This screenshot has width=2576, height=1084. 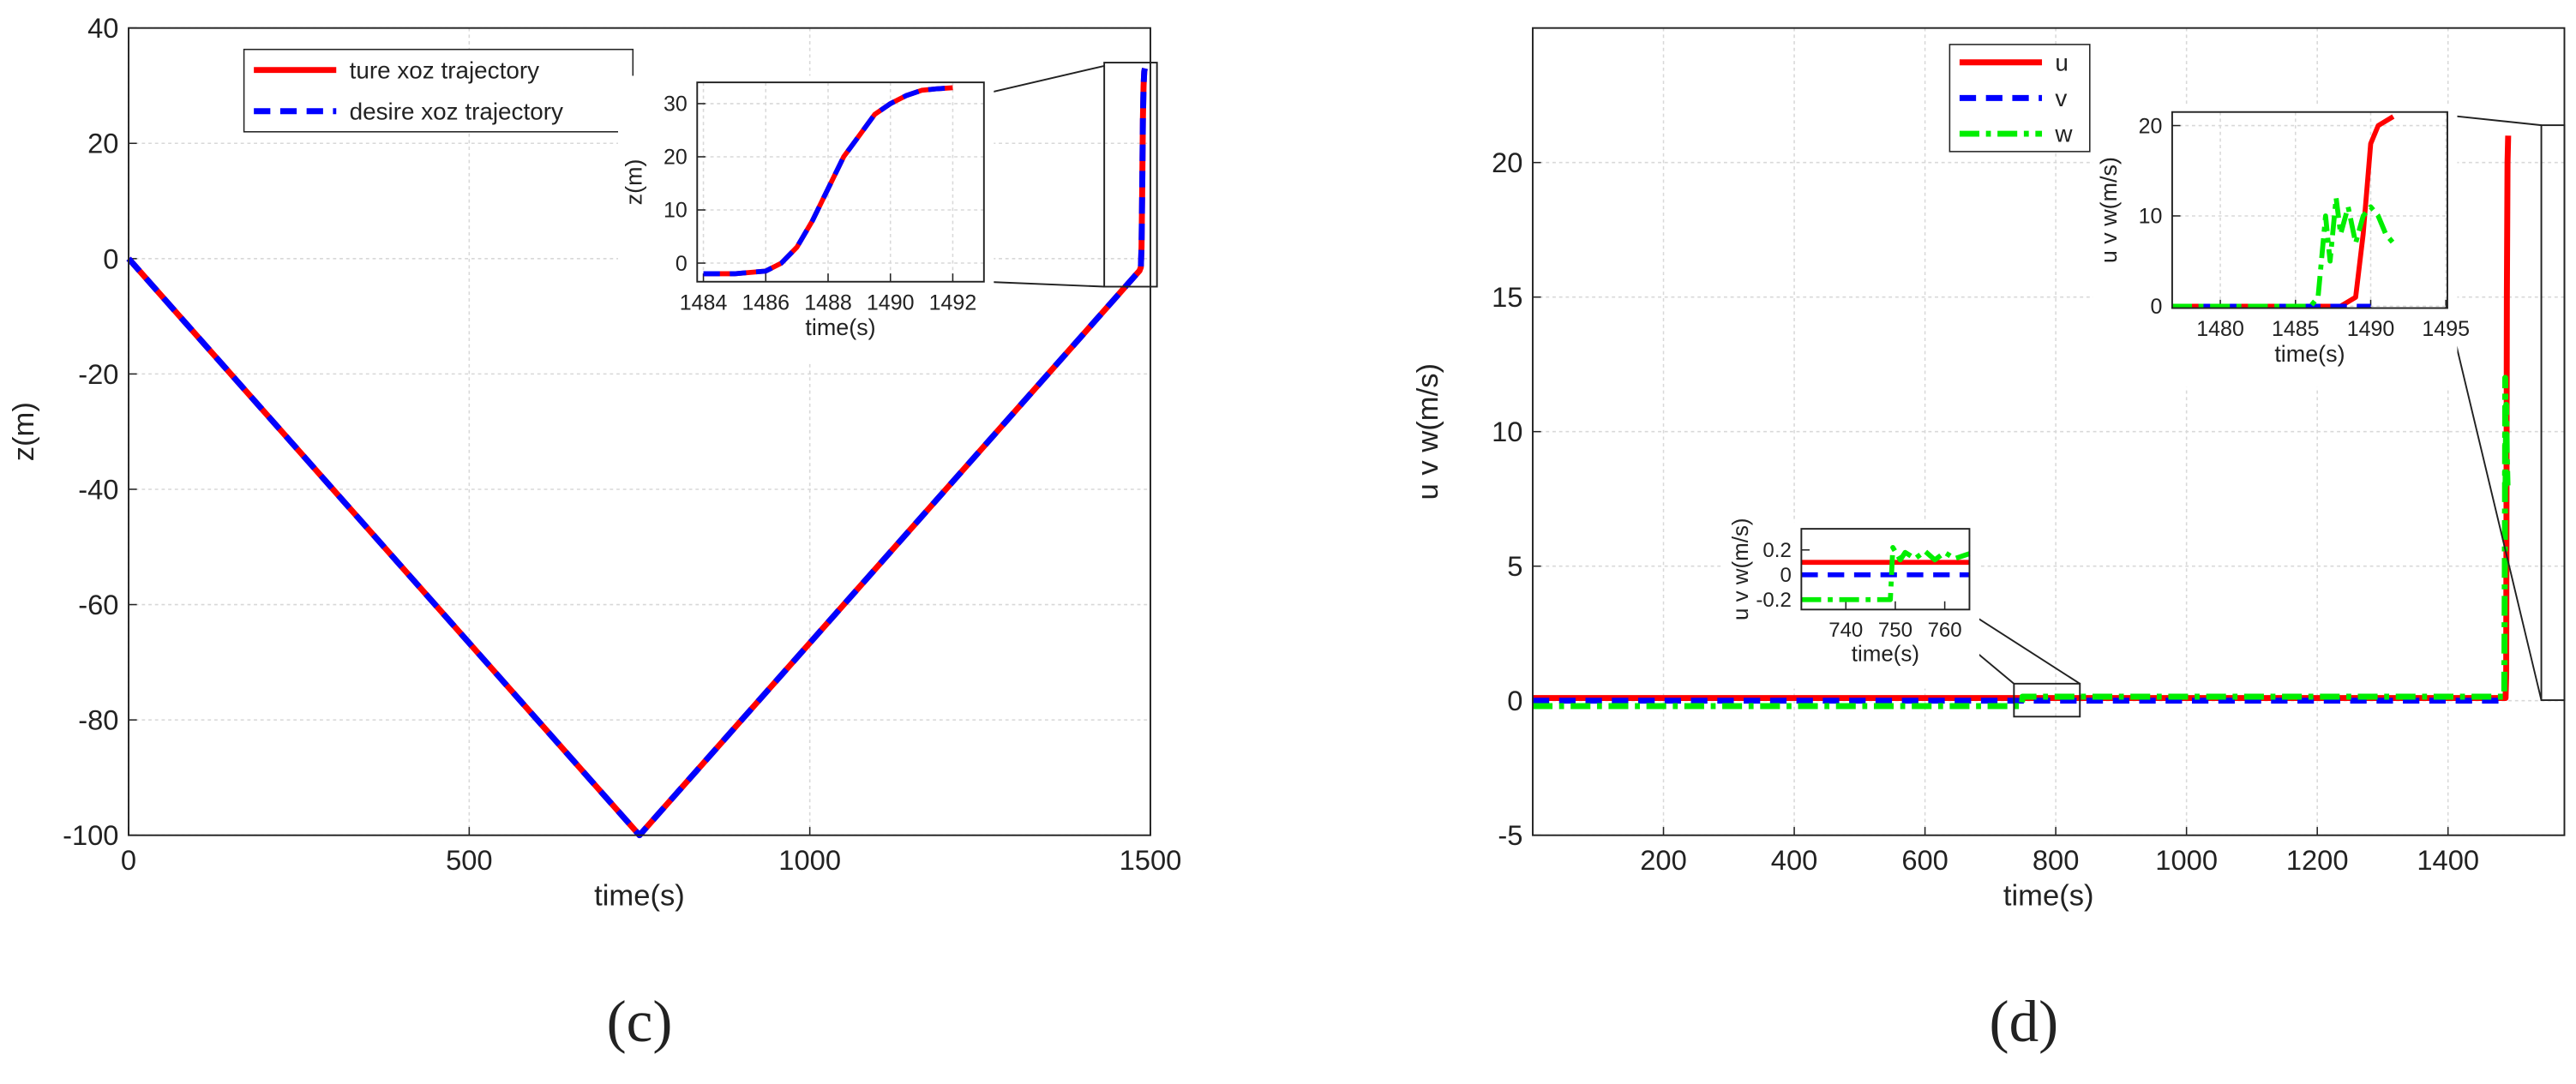 What do you see at coordinates (828, 302) in the screenshot?
I see `x-tick-label: 1488` at bounding box center [828, 302].